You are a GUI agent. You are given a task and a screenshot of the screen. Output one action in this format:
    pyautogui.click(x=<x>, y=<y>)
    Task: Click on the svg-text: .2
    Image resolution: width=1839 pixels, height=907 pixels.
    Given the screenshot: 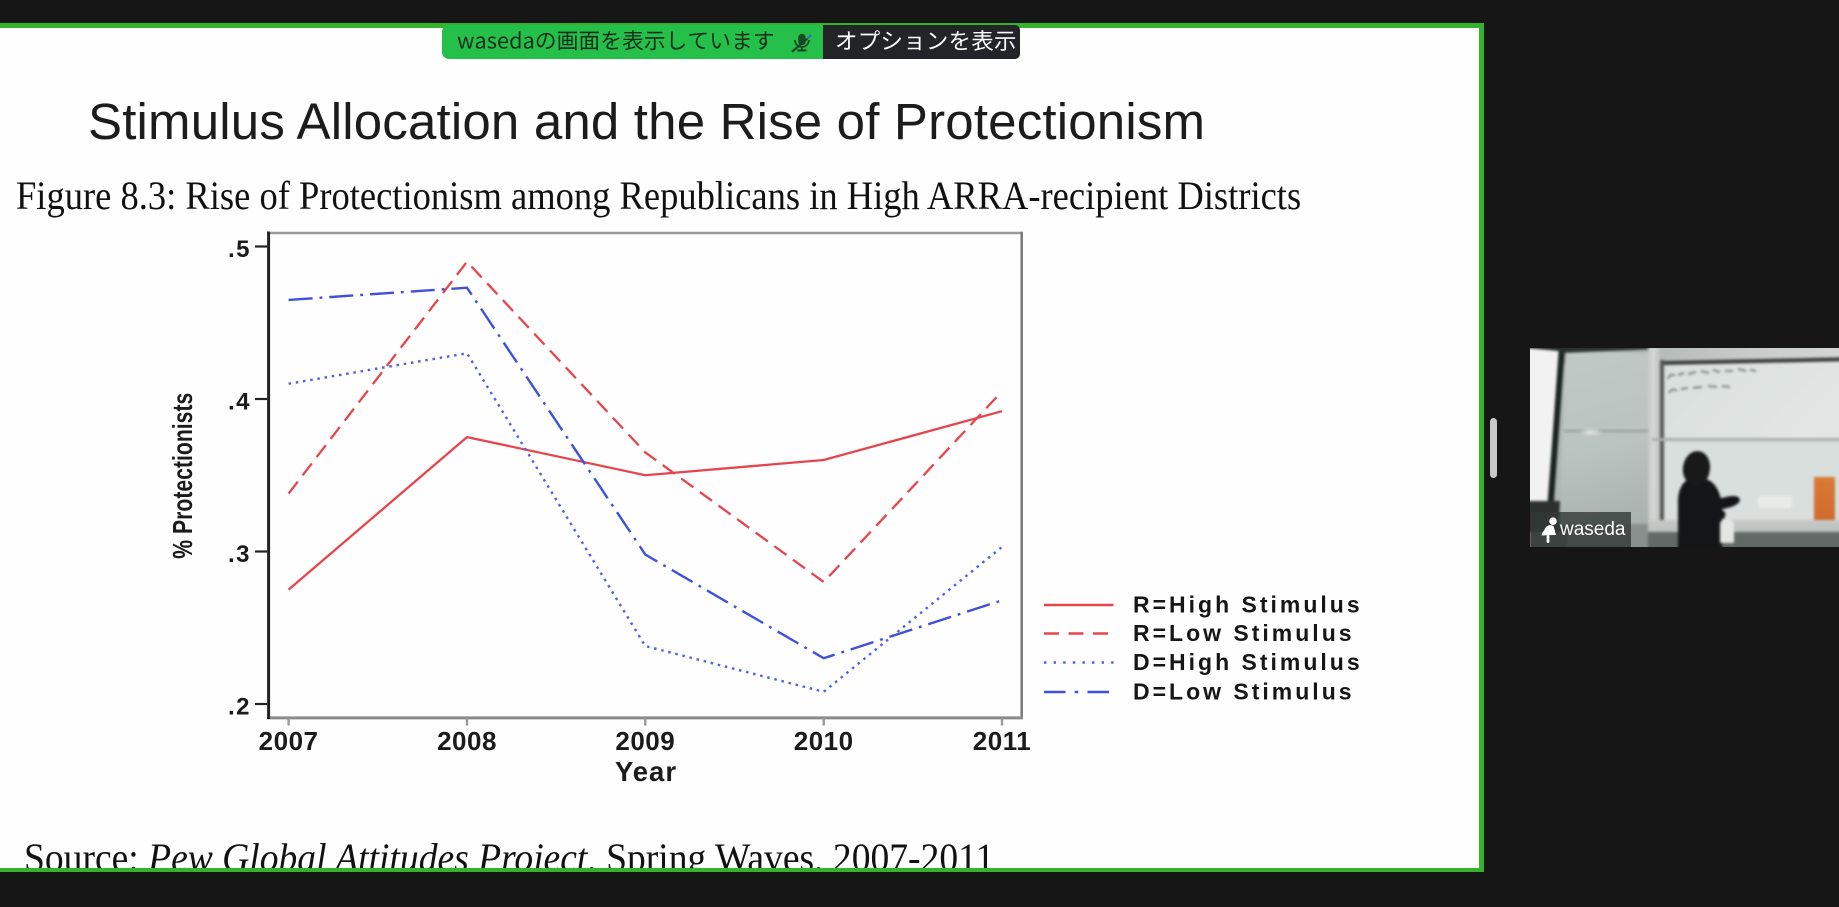 What is the action you would take?
    pyautogui.click(x=239, y=707)
    